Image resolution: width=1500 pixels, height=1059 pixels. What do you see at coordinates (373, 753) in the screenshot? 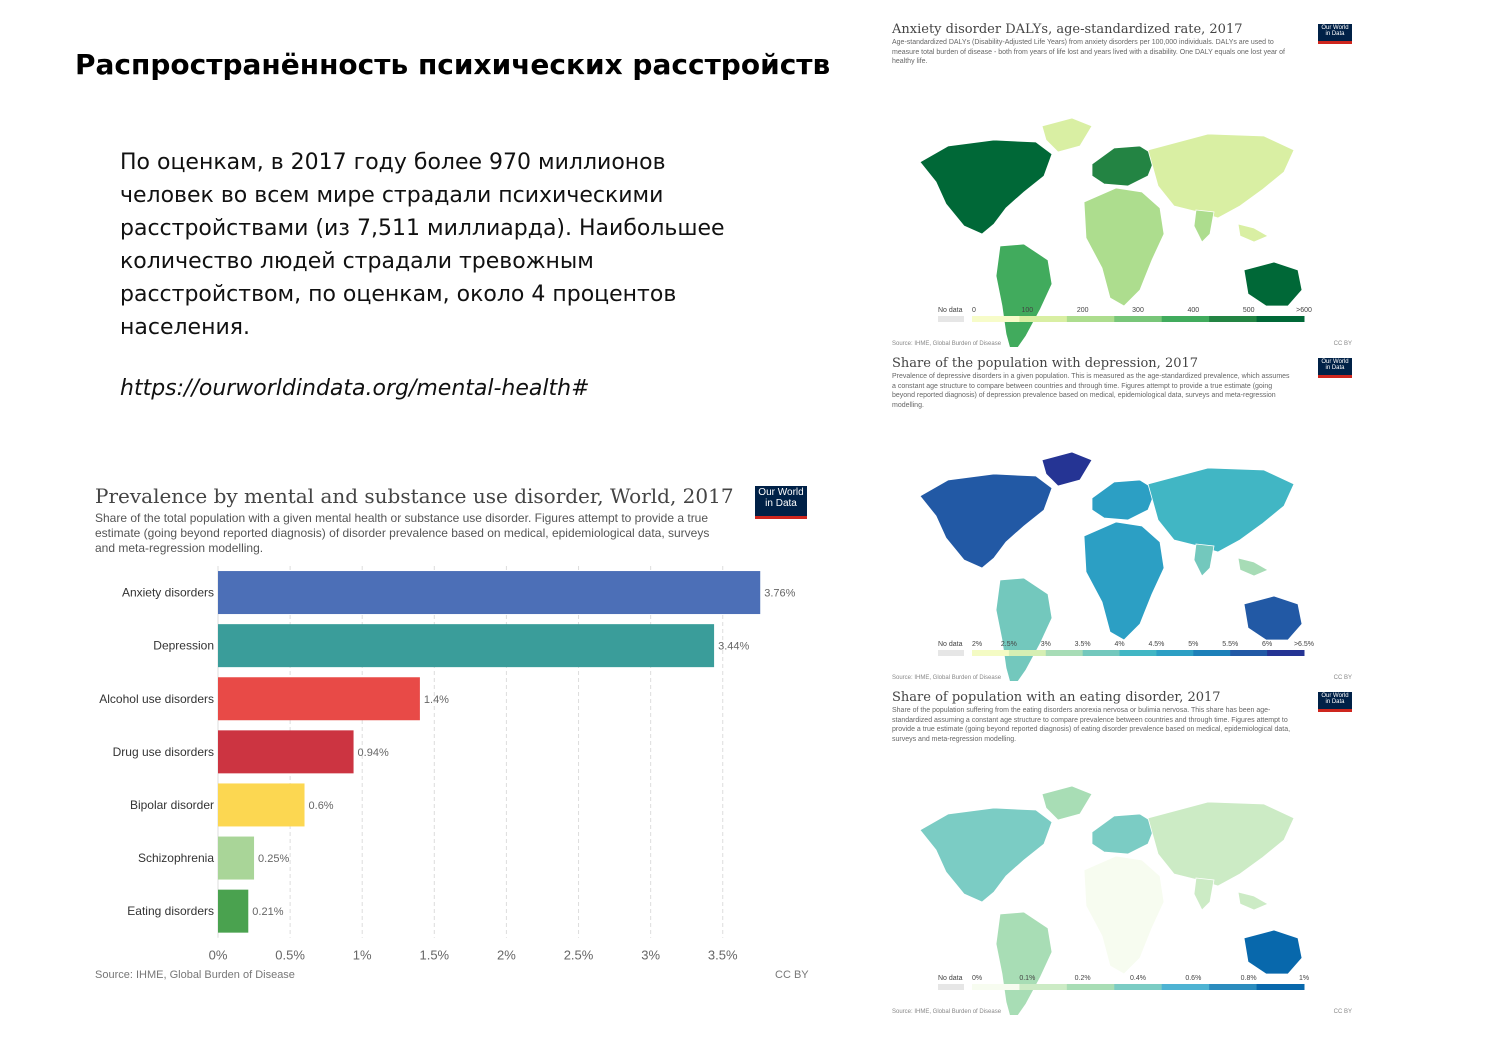
I see `value-label-drug-use-disorders: 0.94%` at bounding box center [373, 753].